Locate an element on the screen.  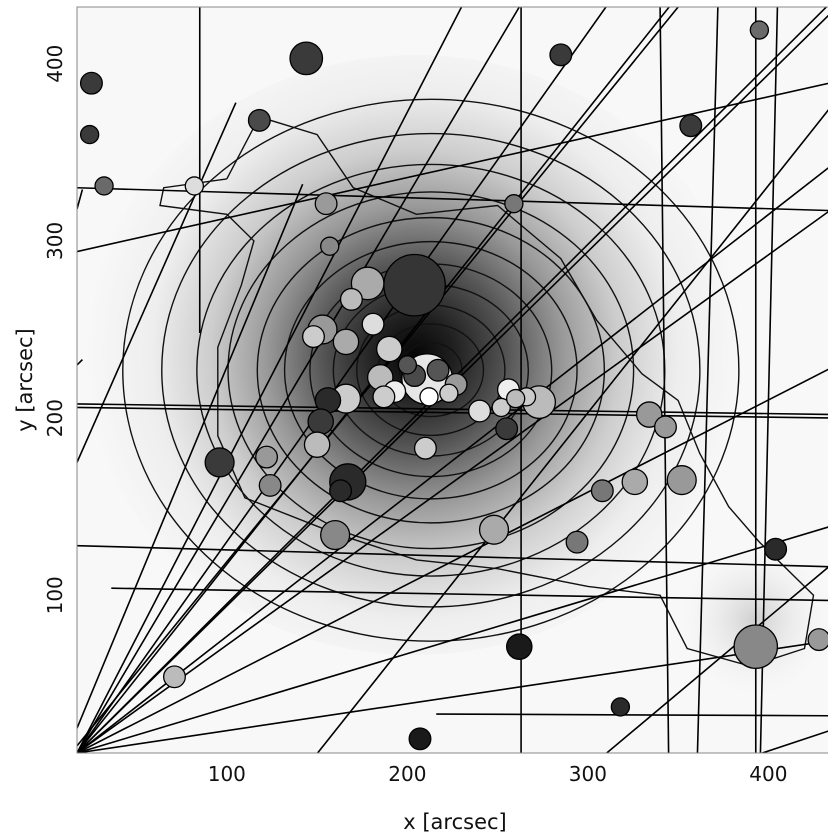
y-tick-label: 400 is located at coordinates (55, 64).